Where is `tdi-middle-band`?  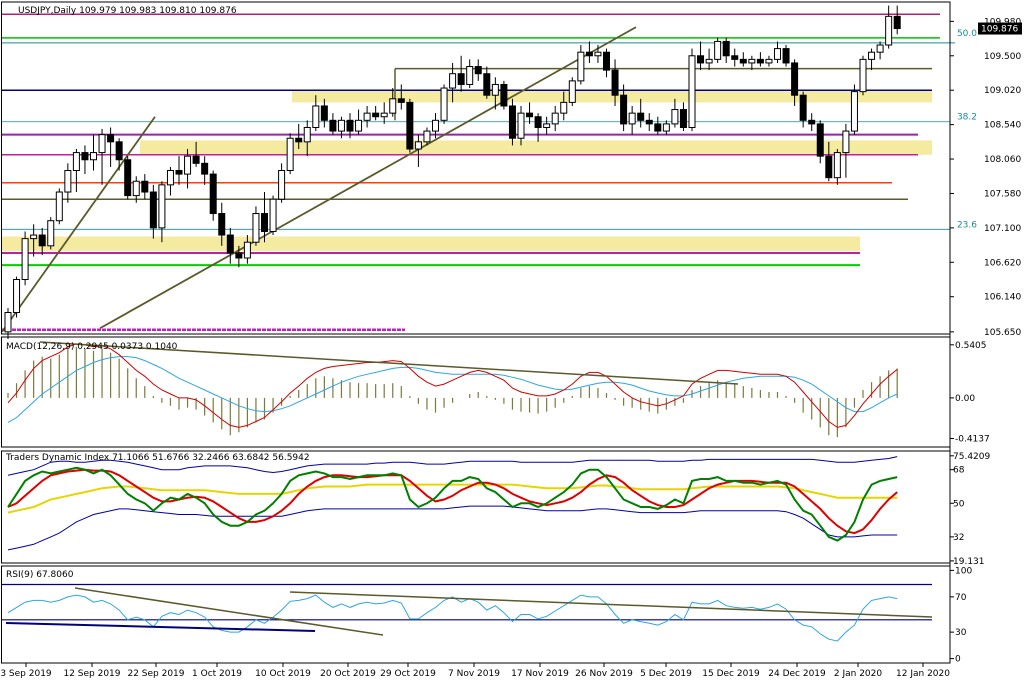
tdi-middle-band is located at coordinates (452, 498).